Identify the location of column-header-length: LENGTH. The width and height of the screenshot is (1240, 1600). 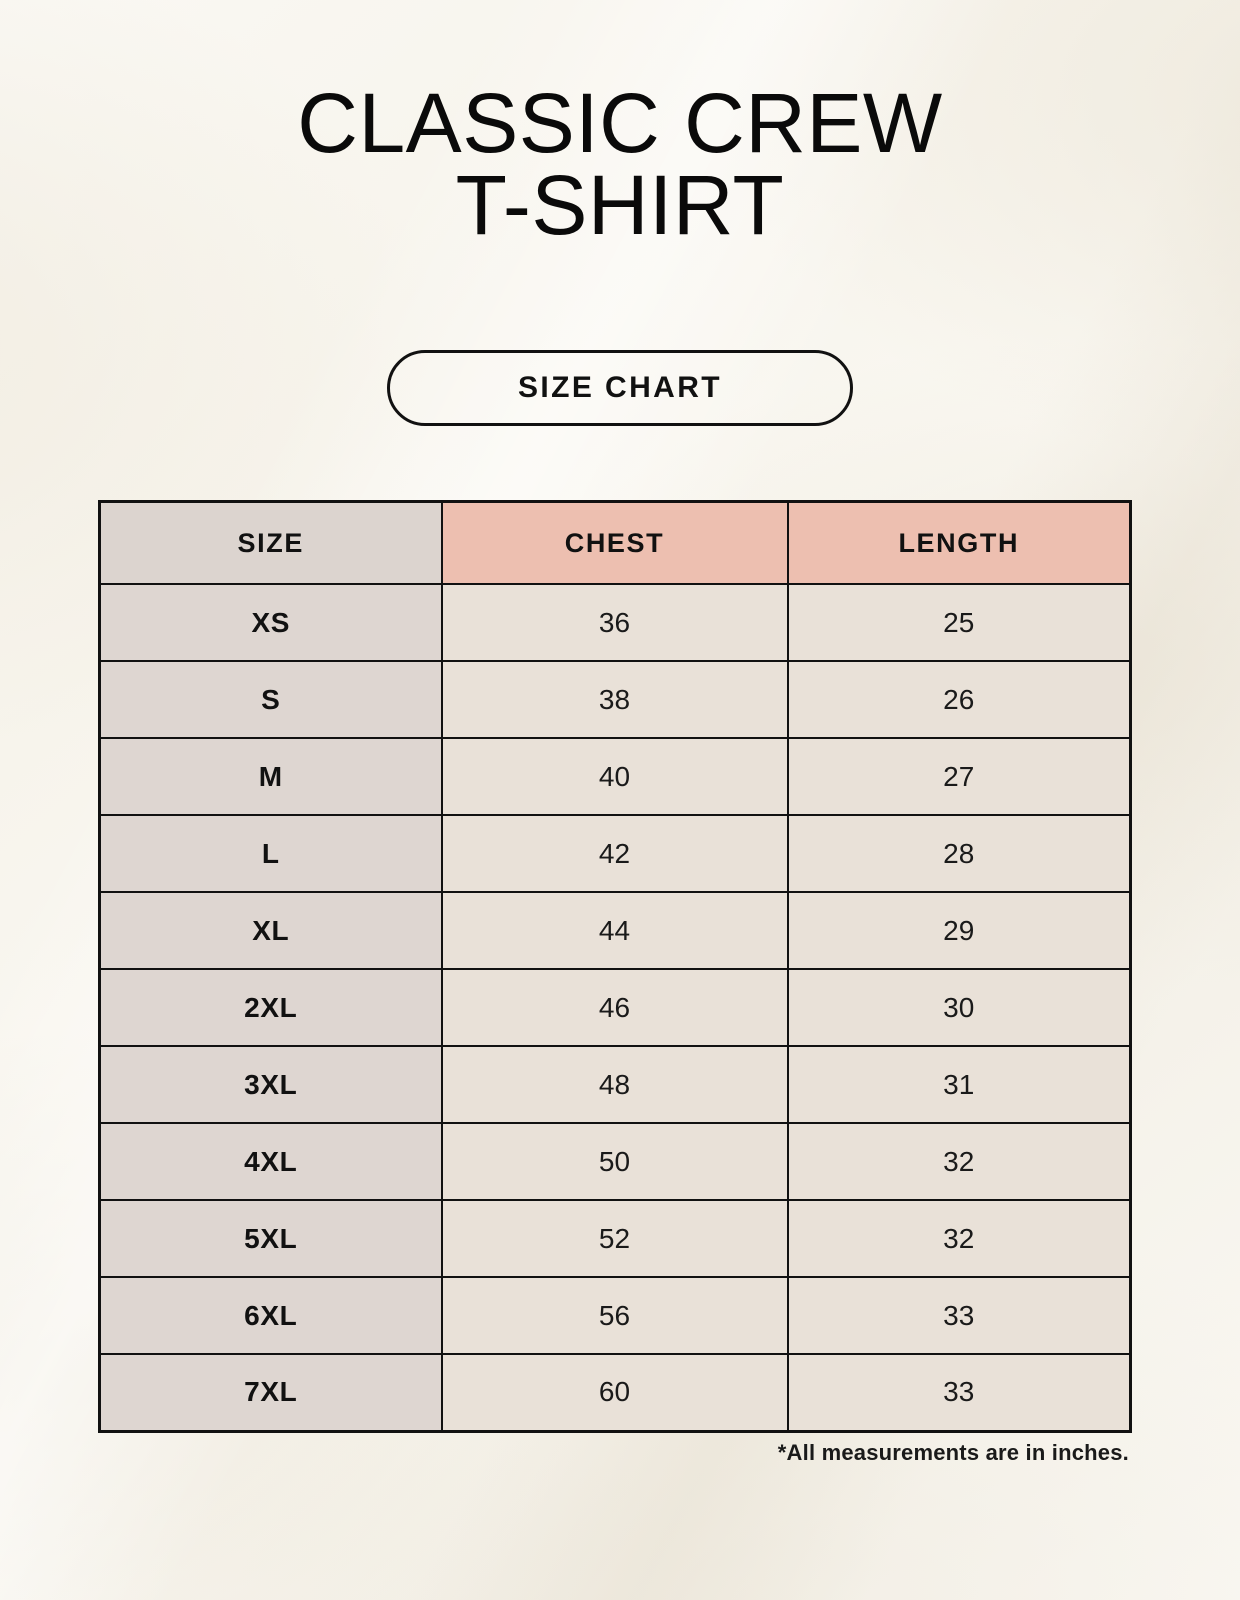
(959, 542).